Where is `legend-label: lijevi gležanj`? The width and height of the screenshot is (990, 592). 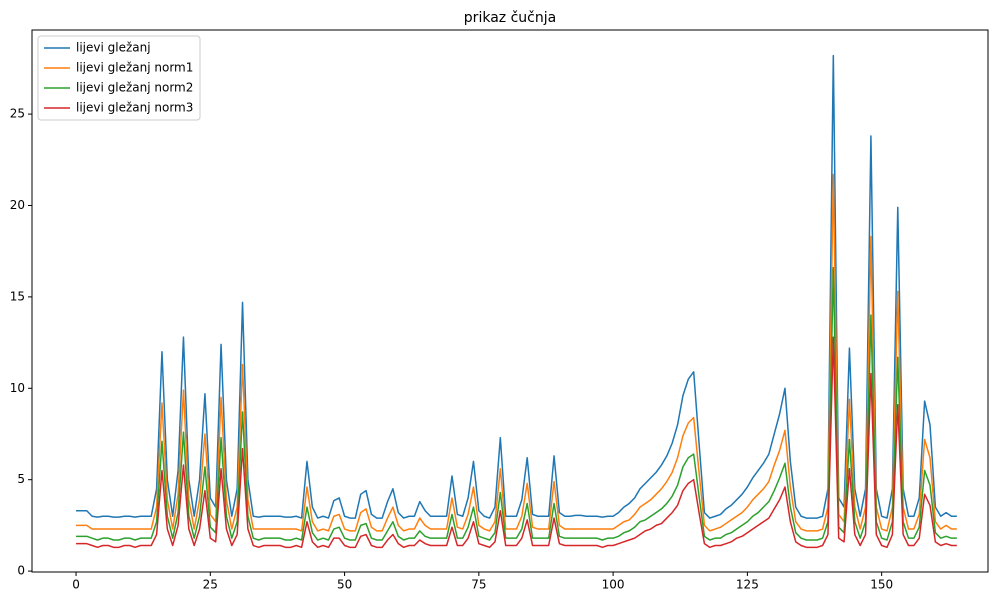
legend-label: lijevi gležanj is located at coordinates (113, 48).